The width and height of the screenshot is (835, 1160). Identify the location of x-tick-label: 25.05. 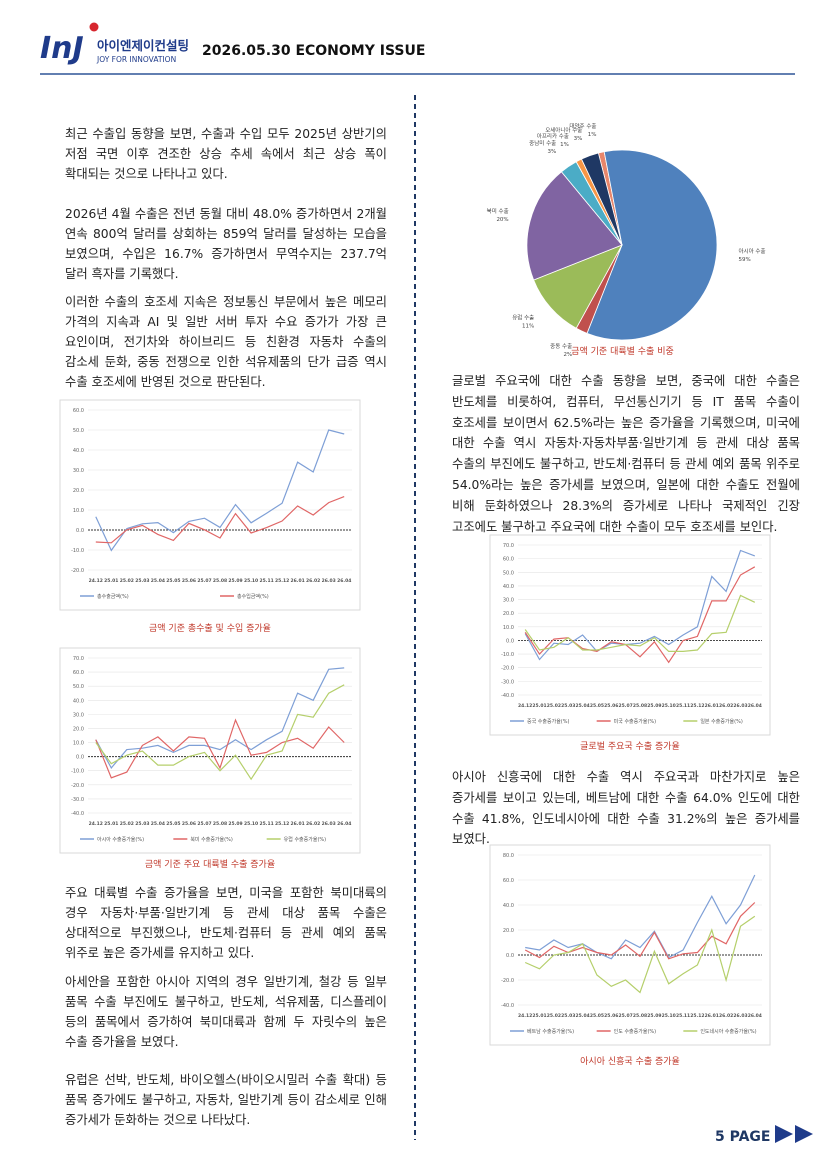
(597, 1016).